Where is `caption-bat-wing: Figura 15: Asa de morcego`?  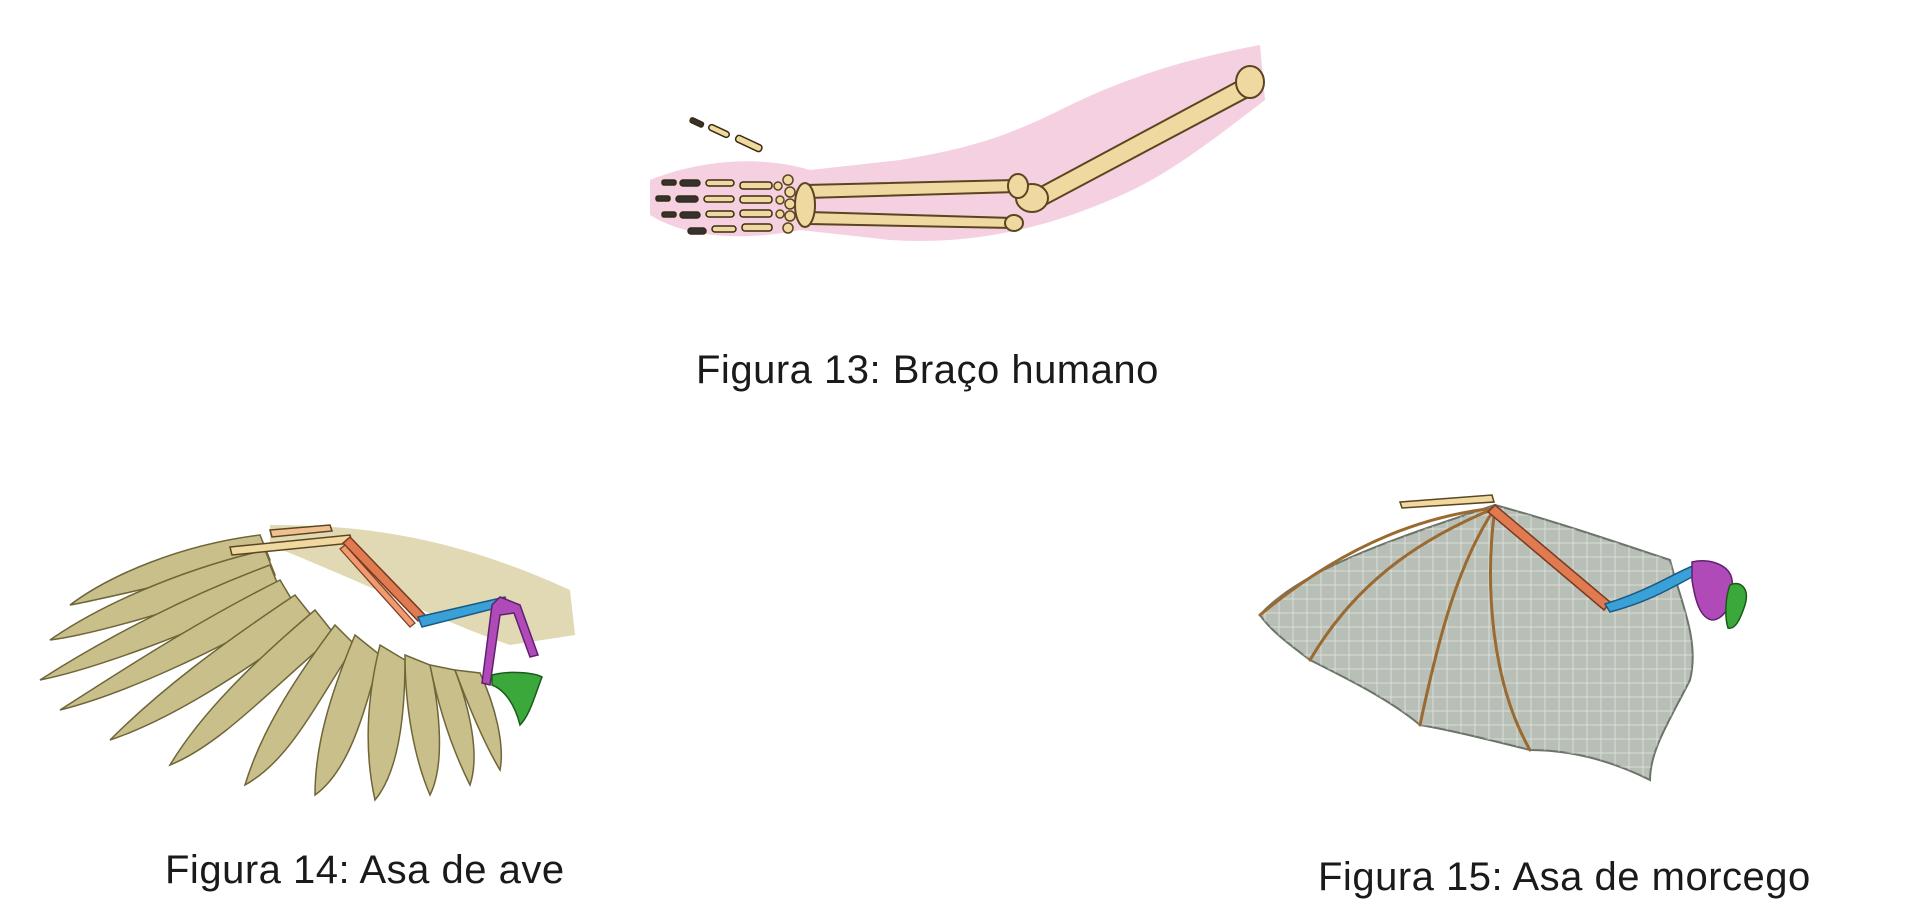
caption-bat-wing: Figura 15: Asa de morcego is located at coordinates (1564, 877).